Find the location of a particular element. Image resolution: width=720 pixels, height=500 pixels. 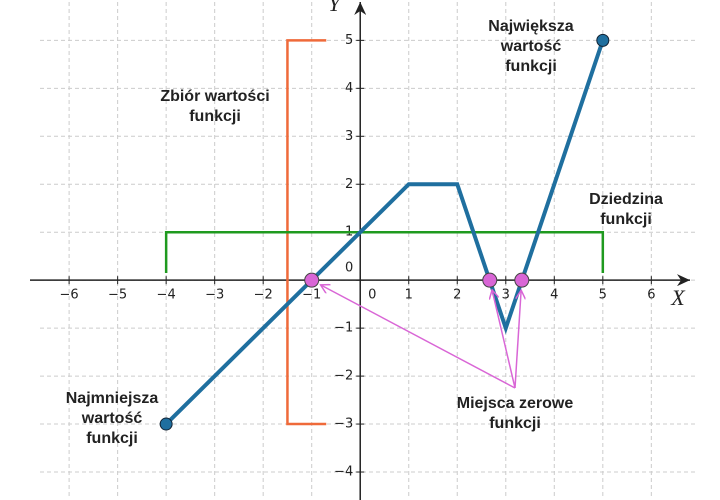

x-axis-label: X is located at coordinates (678, 297).